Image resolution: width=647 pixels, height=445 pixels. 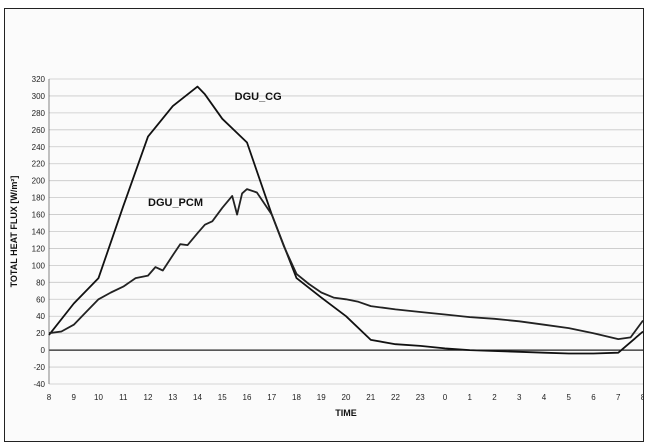 I want to click on y-tick-label: 100, so click(x=39, y=265).